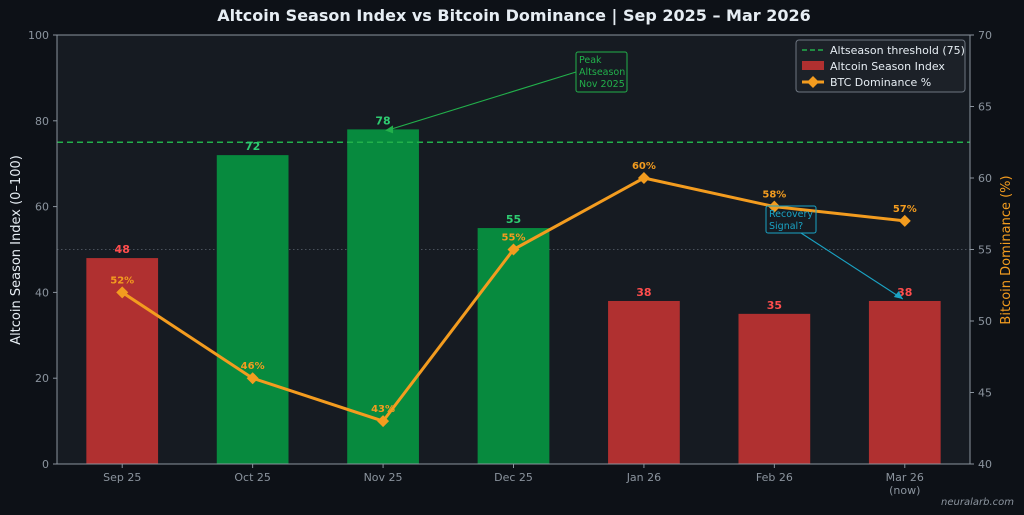 This screenshot has height=515, width=1024. I want to click on bar-value-label: 78, so click(382, 120).